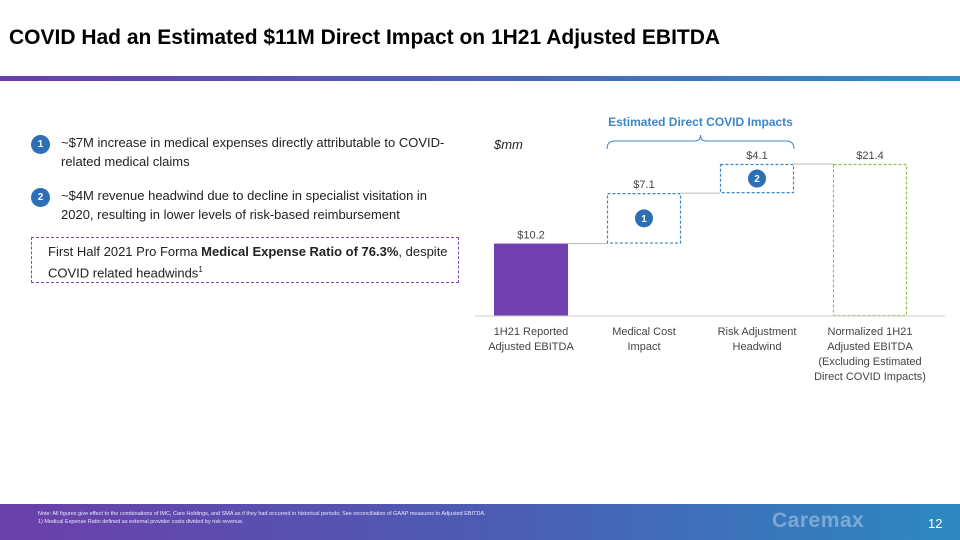 The height and width of the screenshot is (540, 960). I want to click on marker-number: 1, so click(644, 219).